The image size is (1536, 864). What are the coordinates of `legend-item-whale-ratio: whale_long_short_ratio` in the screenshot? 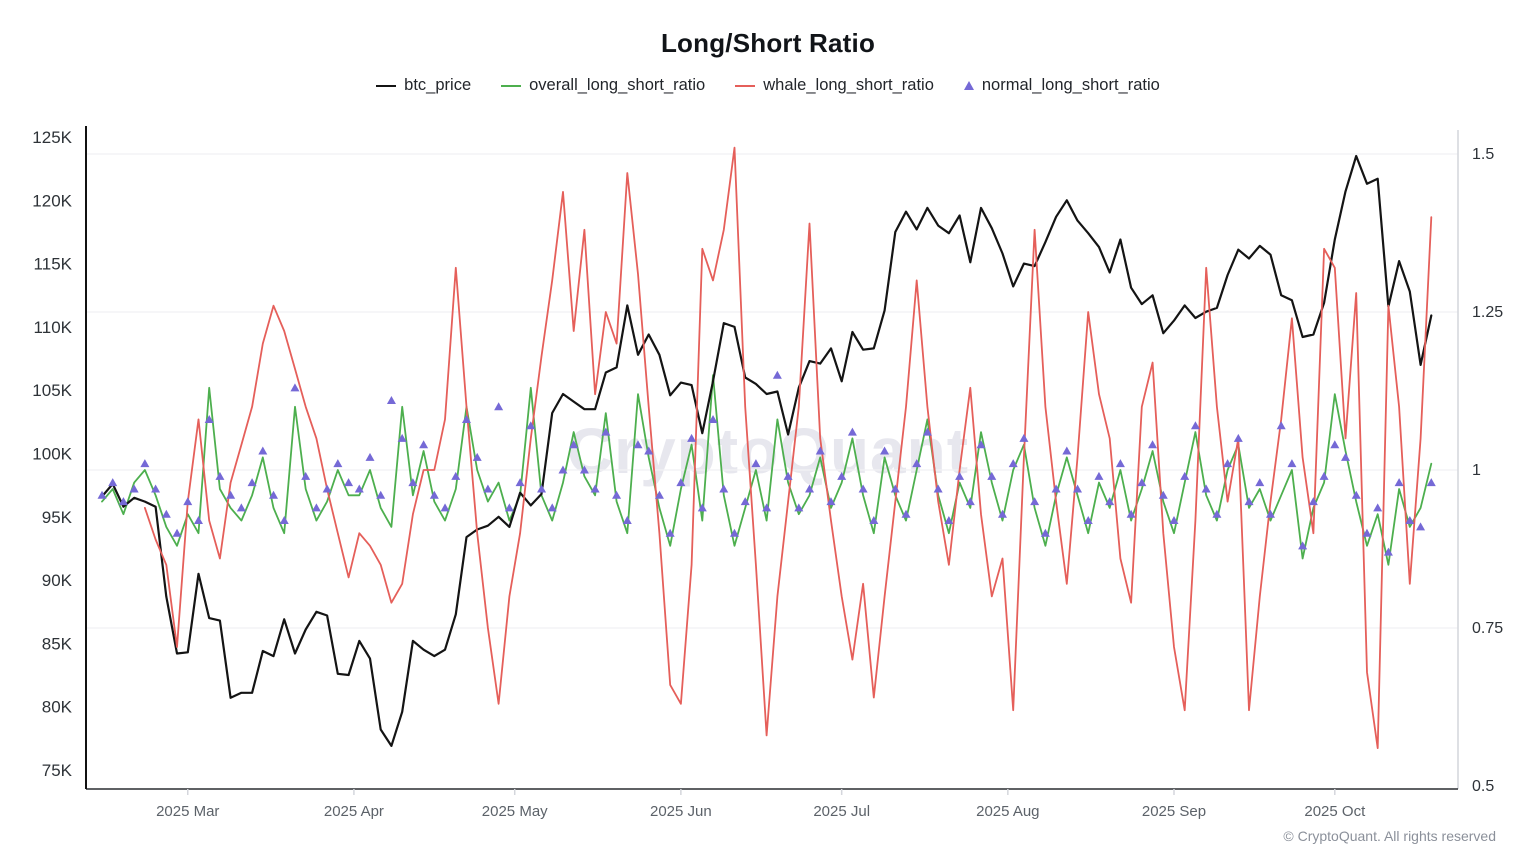 It's located at (834, 85).